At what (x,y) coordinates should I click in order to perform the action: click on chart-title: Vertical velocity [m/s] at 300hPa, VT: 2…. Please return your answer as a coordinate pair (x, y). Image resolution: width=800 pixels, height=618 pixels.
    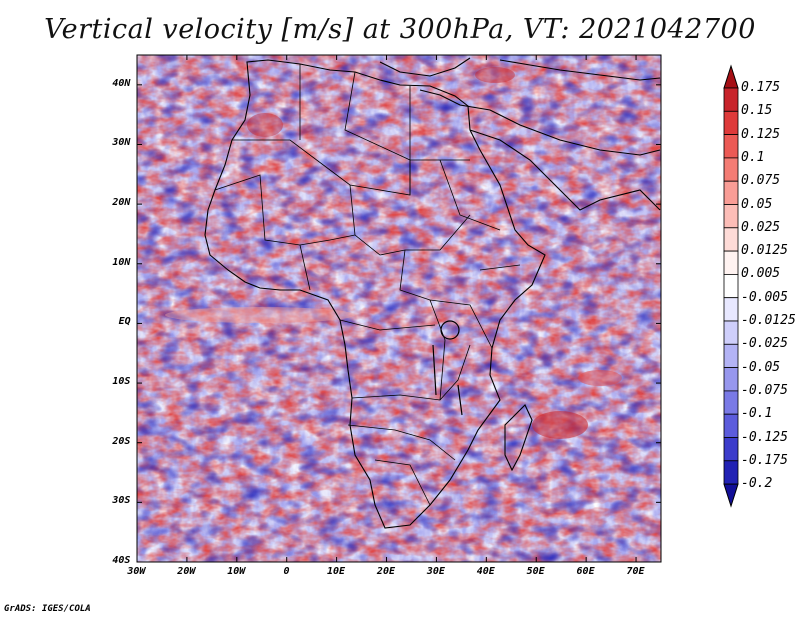
    Looking at the image, I should click on (400, 29).